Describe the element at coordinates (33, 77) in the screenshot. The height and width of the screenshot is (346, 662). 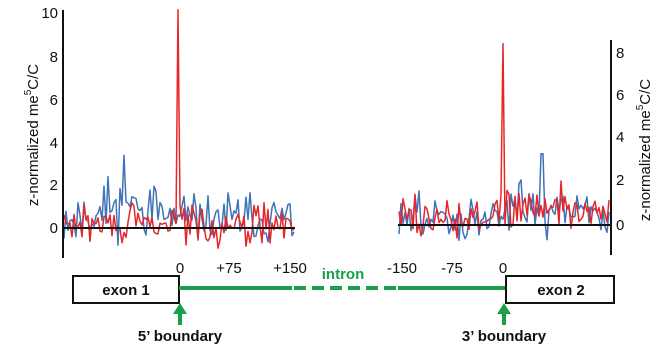
I see `left-ylabel-tail: C/C` at that location.